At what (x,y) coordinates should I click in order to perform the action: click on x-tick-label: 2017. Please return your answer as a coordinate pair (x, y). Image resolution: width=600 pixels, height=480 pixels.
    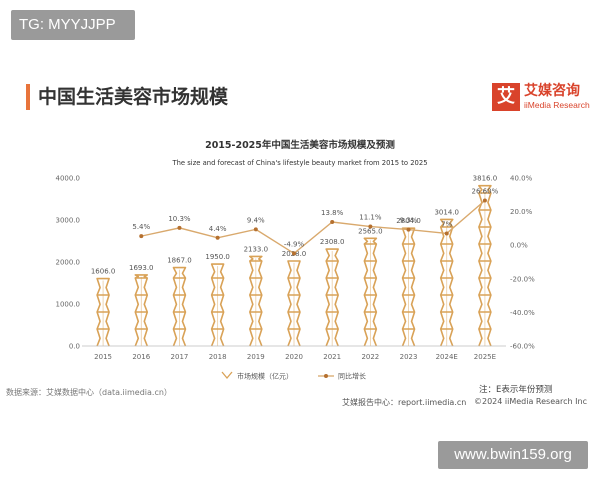
    Looking at the image, I should click on (180, 357).